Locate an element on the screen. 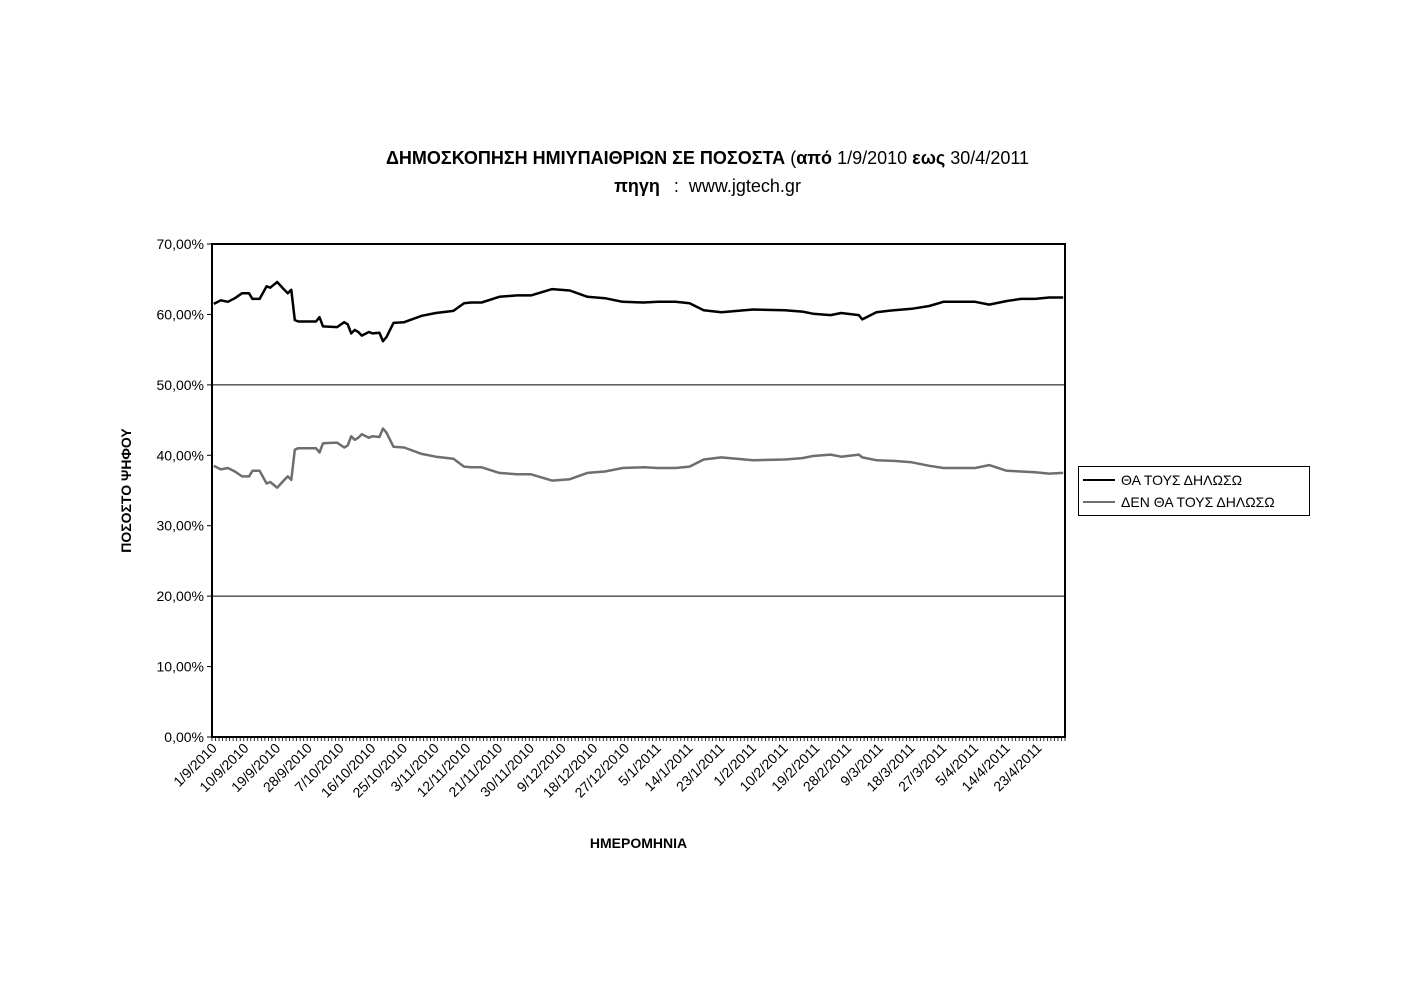 The height and width of the screenshot is (1000, 1415). y-tick-label: 70,00% is located at coordinates (180, 244).